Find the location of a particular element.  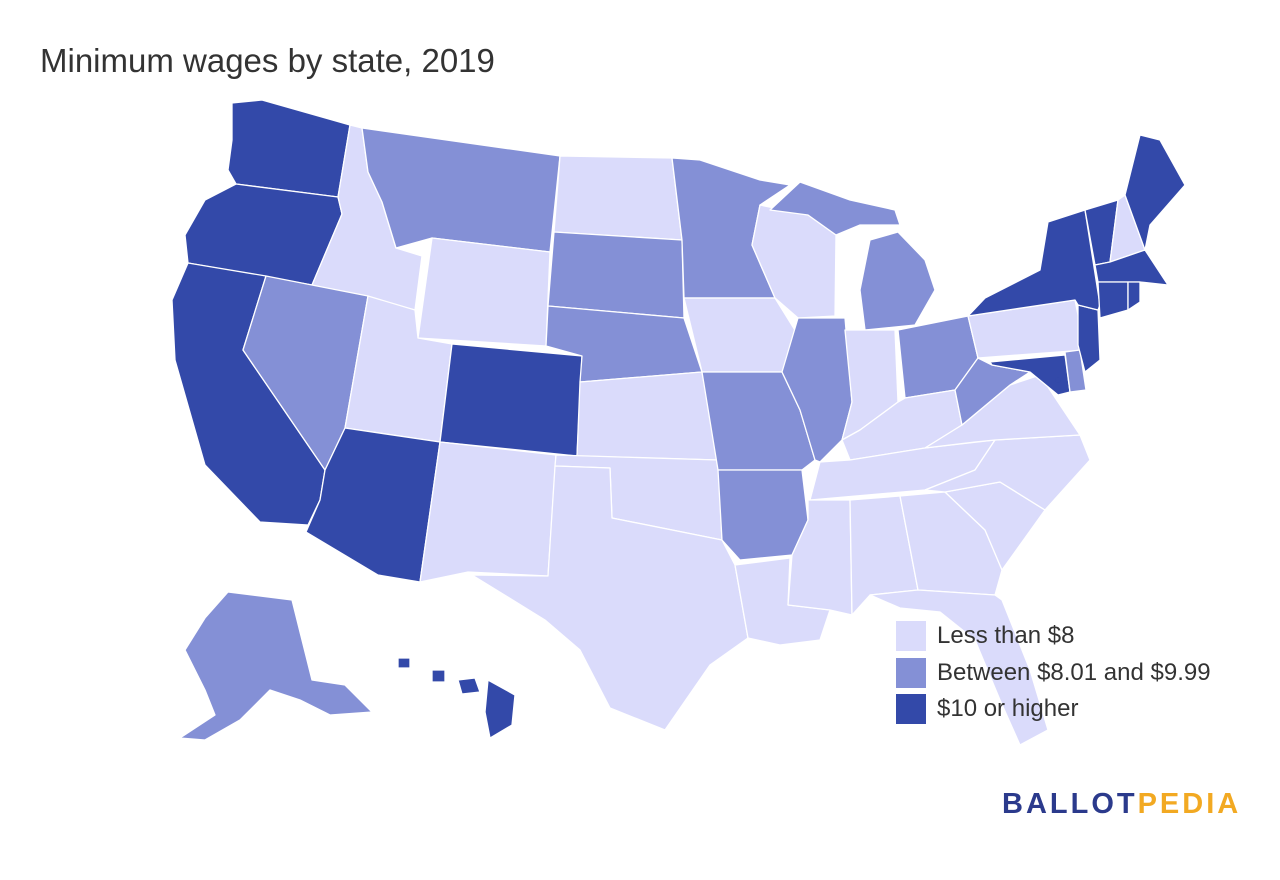

state-ny is located at coordinates (1034, 263).